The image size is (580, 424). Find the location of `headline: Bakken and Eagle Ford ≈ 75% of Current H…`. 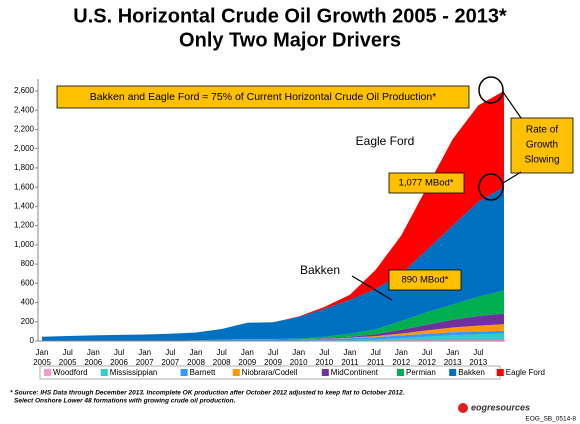

headline: Bakken and Eagle Ford ≈ 75% of Current H… is located at coordinates (263, 97).